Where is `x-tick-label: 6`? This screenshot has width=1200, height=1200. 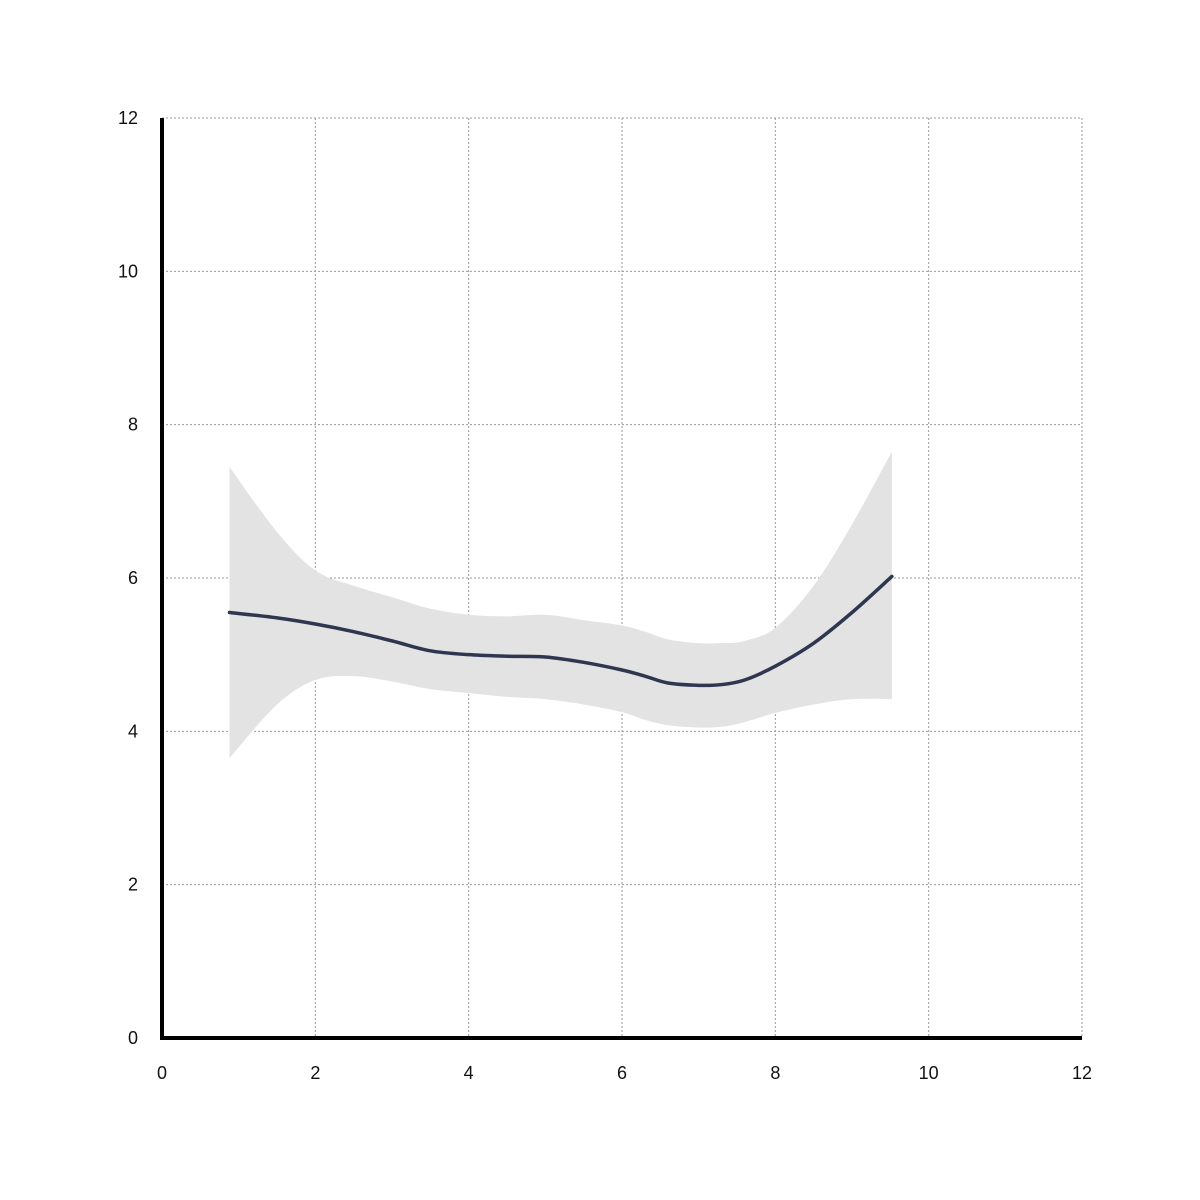
x-tick-label: 6 is located at coordinates (622, 1073).